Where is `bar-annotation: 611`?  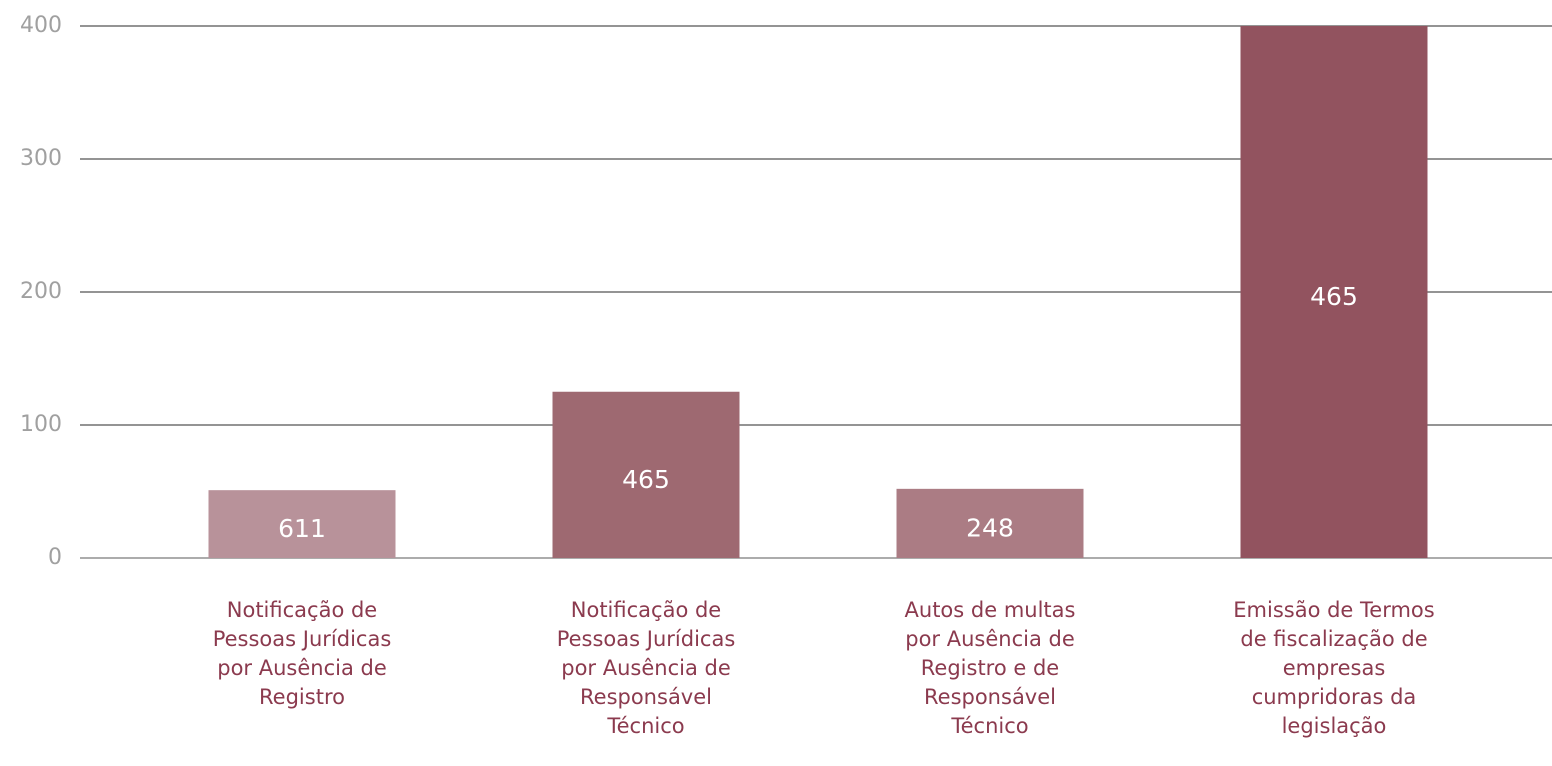 bar-annotation: 611 is located at coordinates (302, 528).